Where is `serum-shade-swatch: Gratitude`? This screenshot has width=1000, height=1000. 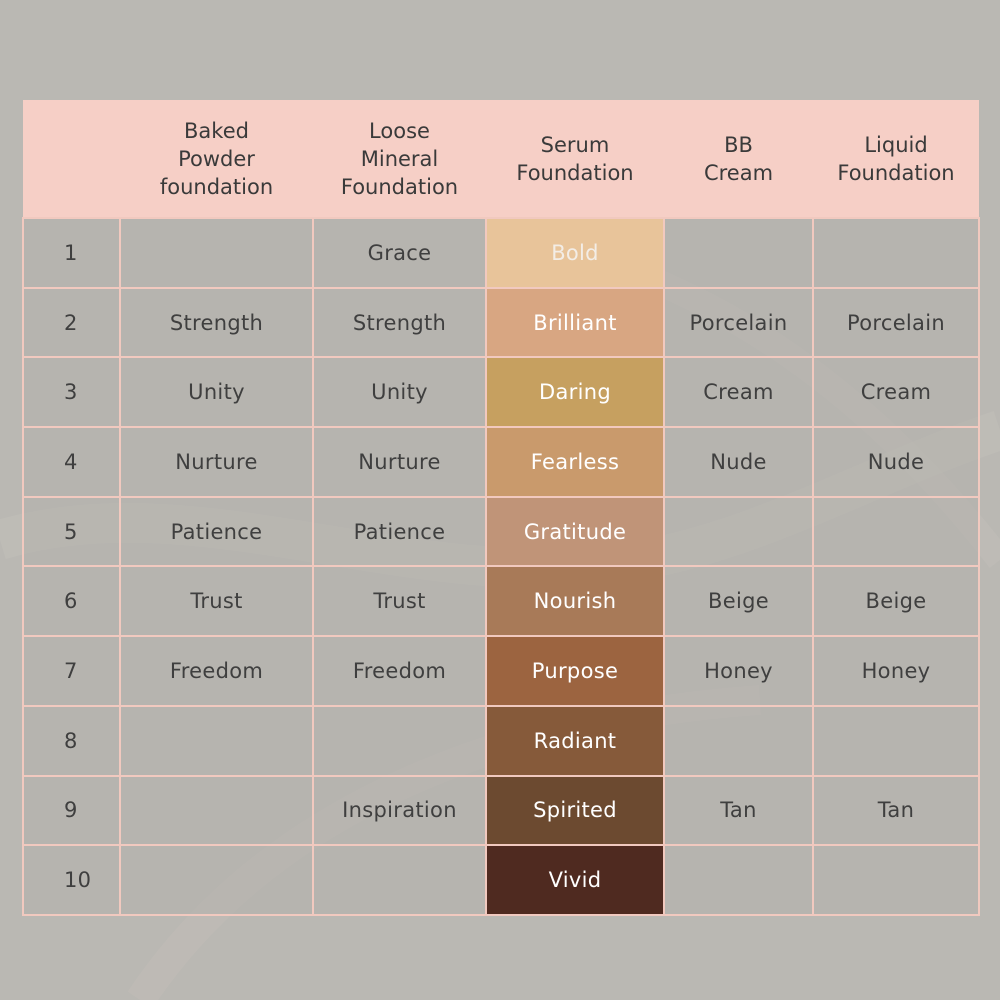
serum-shade-swatch: Gratitude is located at coordinates (575, 531).